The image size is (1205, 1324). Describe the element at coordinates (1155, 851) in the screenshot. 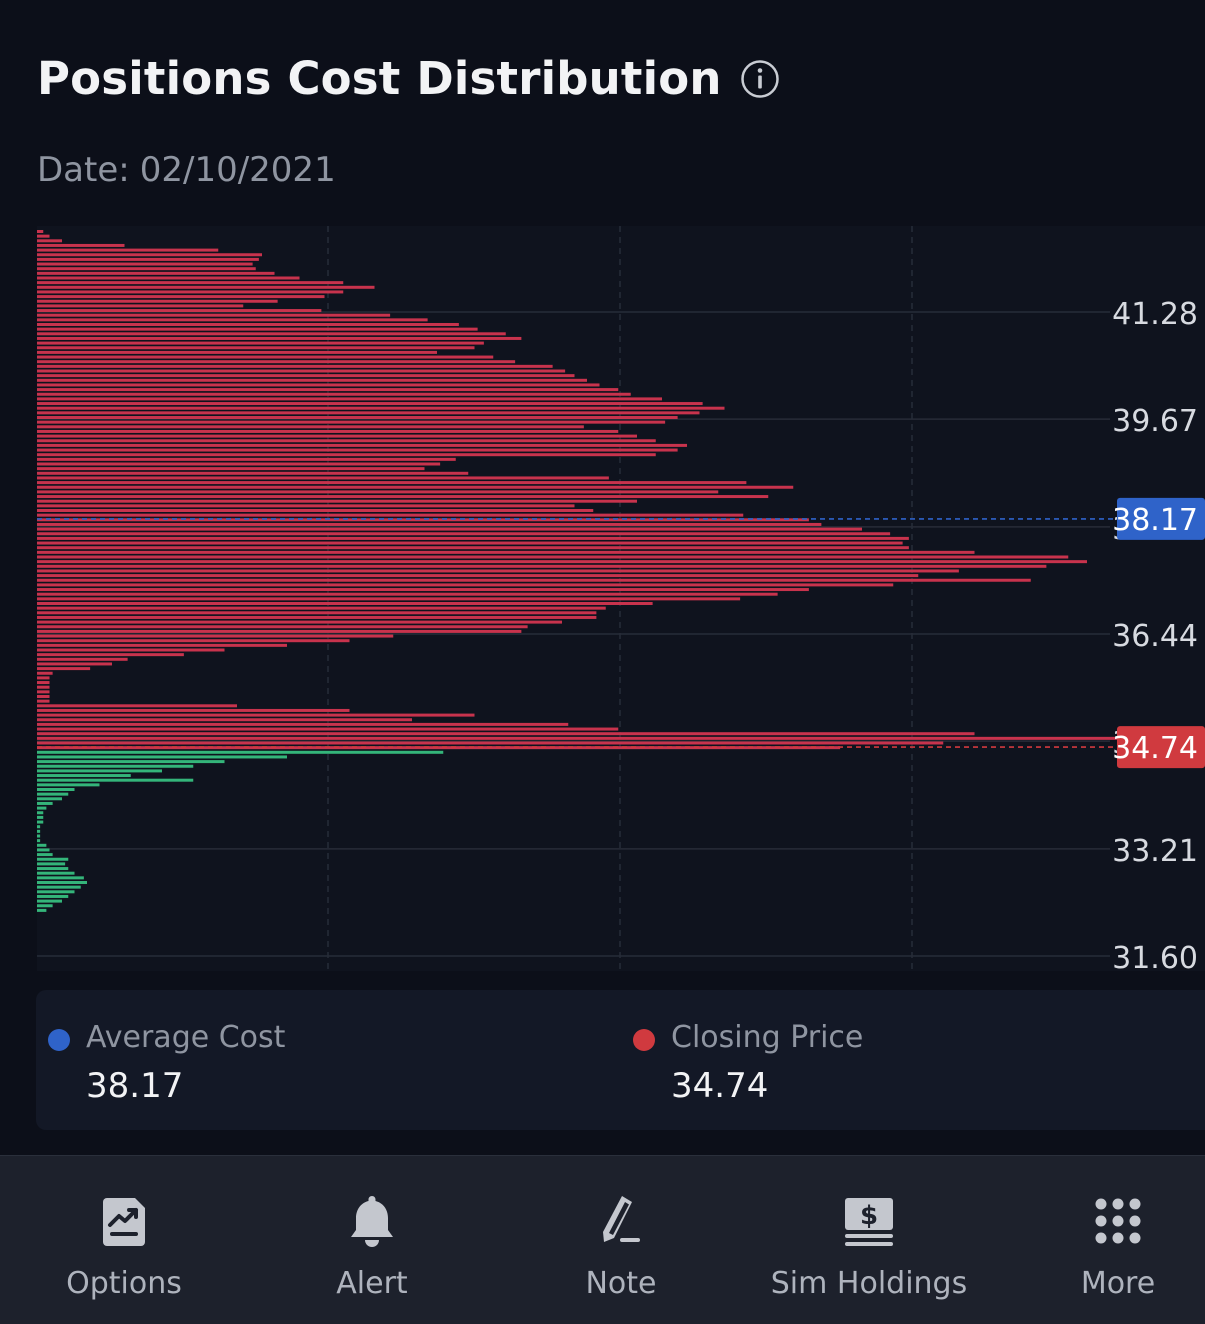

I see `y-tick-label: 33.21` at that location.